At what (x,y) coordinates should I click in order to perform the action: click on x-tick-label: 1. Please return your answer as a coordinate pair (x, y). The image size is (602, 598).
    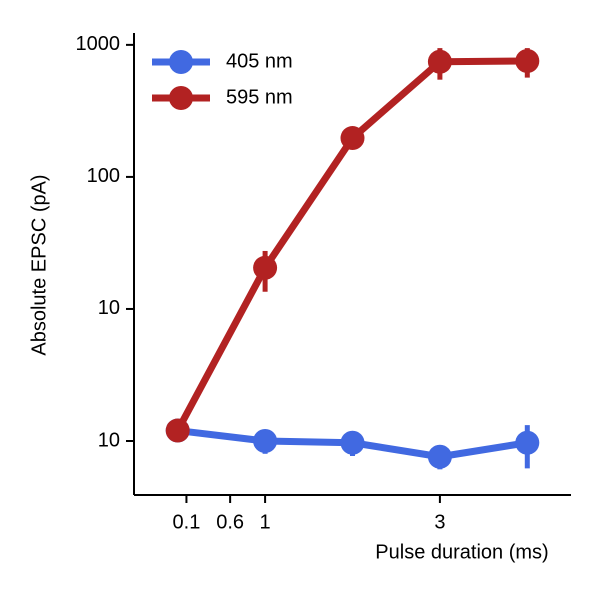
    Looking at the image, I should click on (265, 522).